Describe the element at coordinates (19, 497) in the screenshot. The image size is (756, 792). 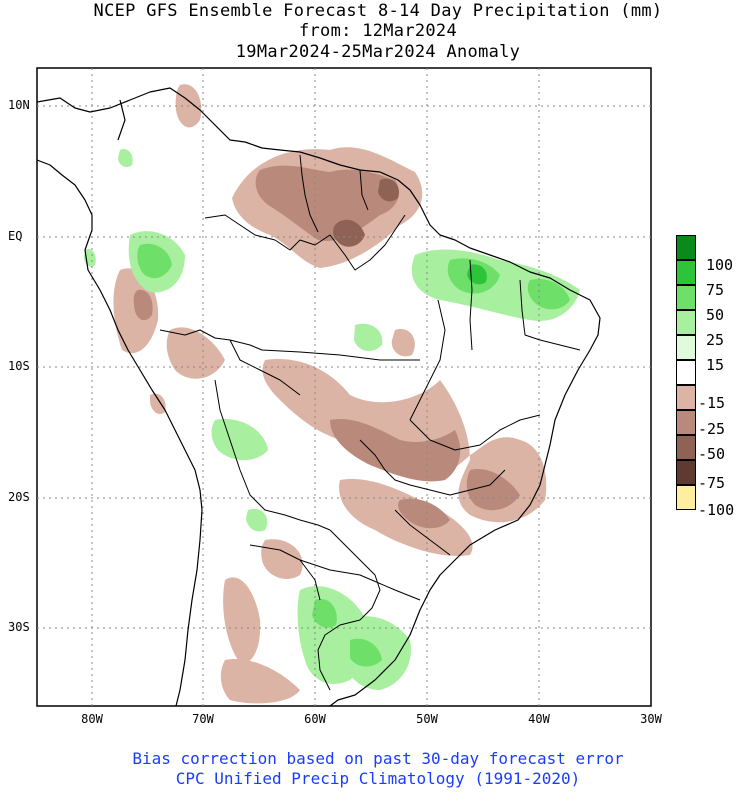
I see `lat-label-20s: 20S` at that location.